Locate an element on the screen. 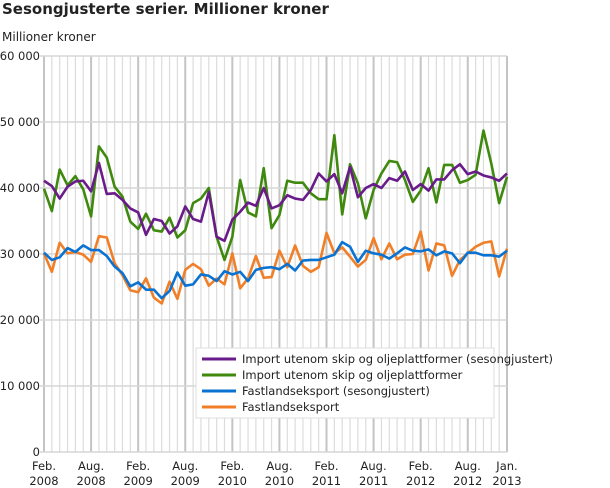 The height and width of the screenshot is (488, 610). x-tick-label: 2013 is located at coordinates (506, 481).